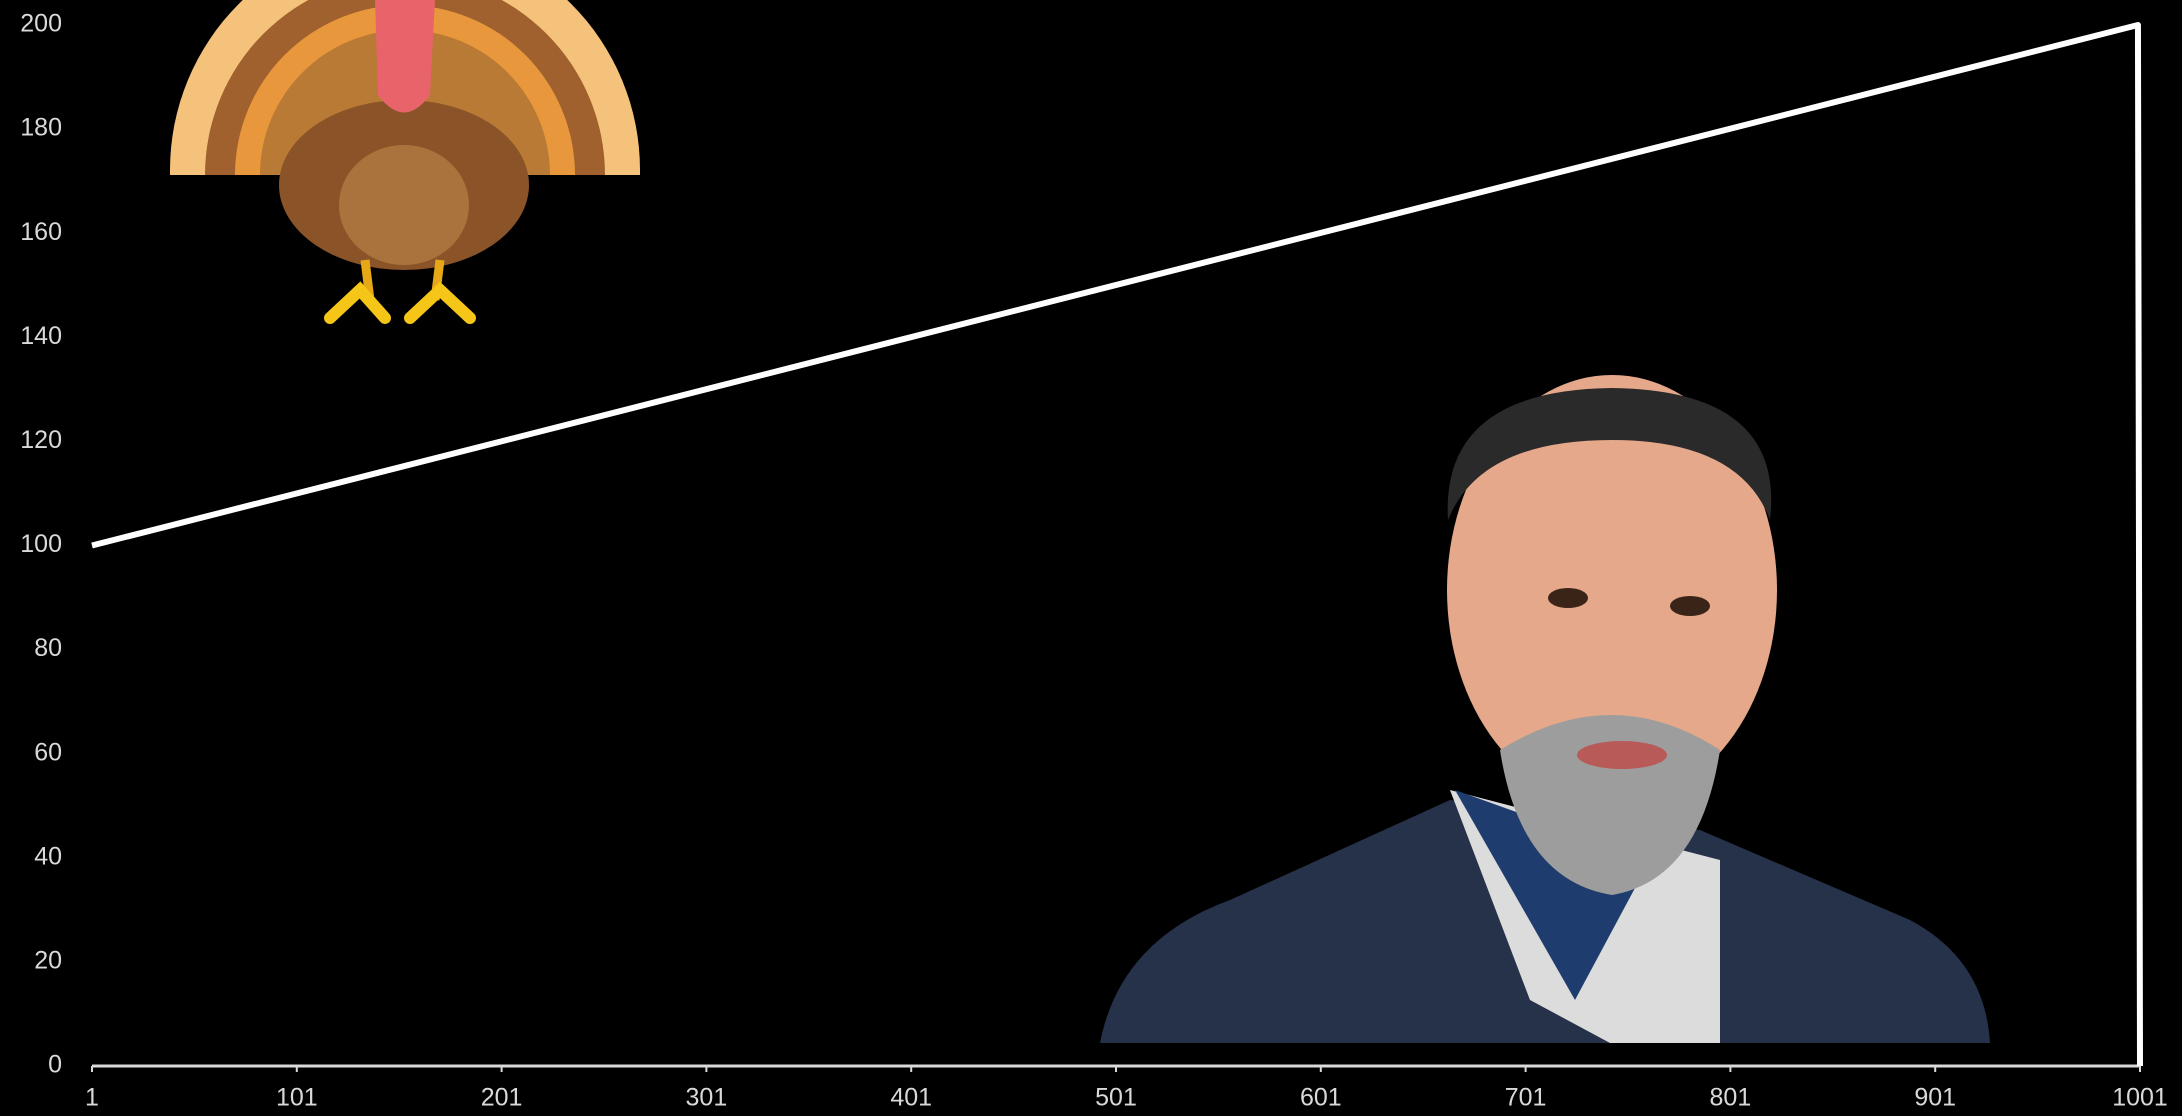 The image size is (2182, 1116). Describe the element at coordinates (41, 24) in the screenshot. I see `y-tick-label: 200` at that location.